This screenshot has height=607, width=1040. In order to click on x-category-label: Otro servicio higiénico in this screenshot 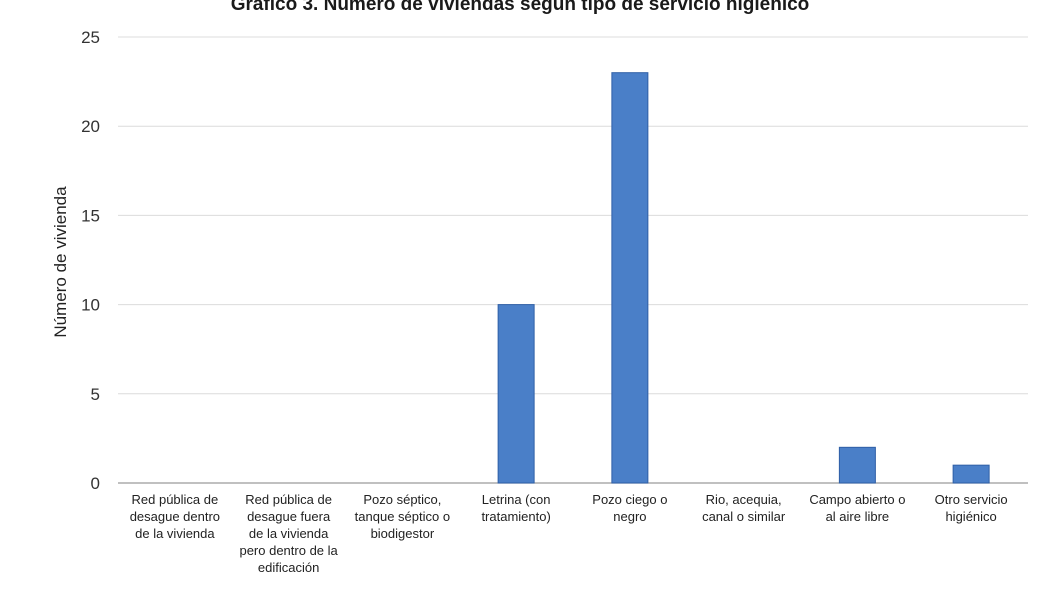, I will do `click(971, 508)`.